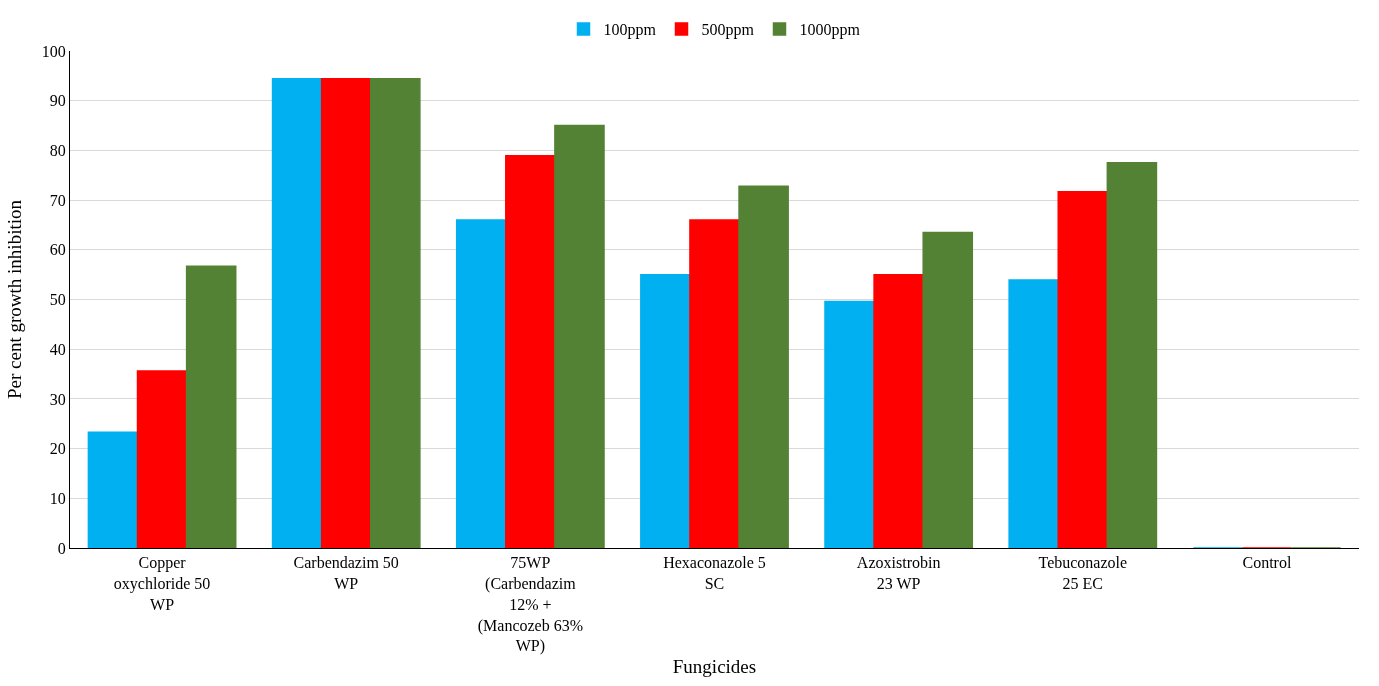  What do you see at coordinates (57, 498) in the screenshot?
I see `y-tick-label: 10` at bounding box center [57, 498].